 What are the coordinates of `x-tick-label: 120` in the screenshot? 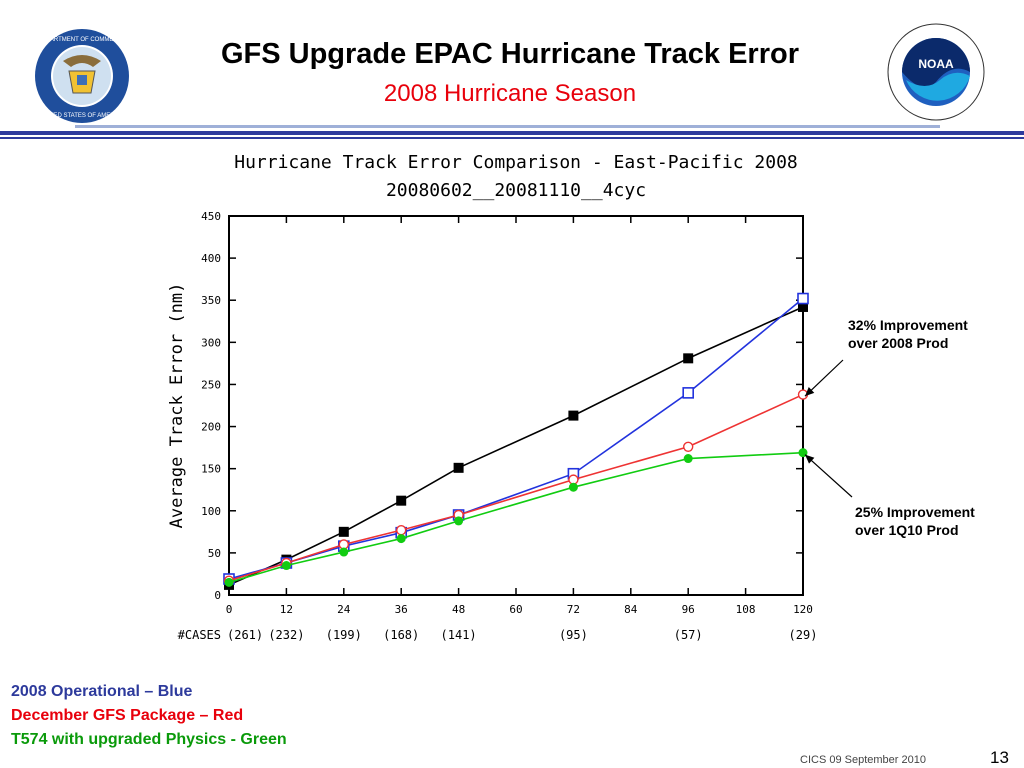 It's located at (803, 609).